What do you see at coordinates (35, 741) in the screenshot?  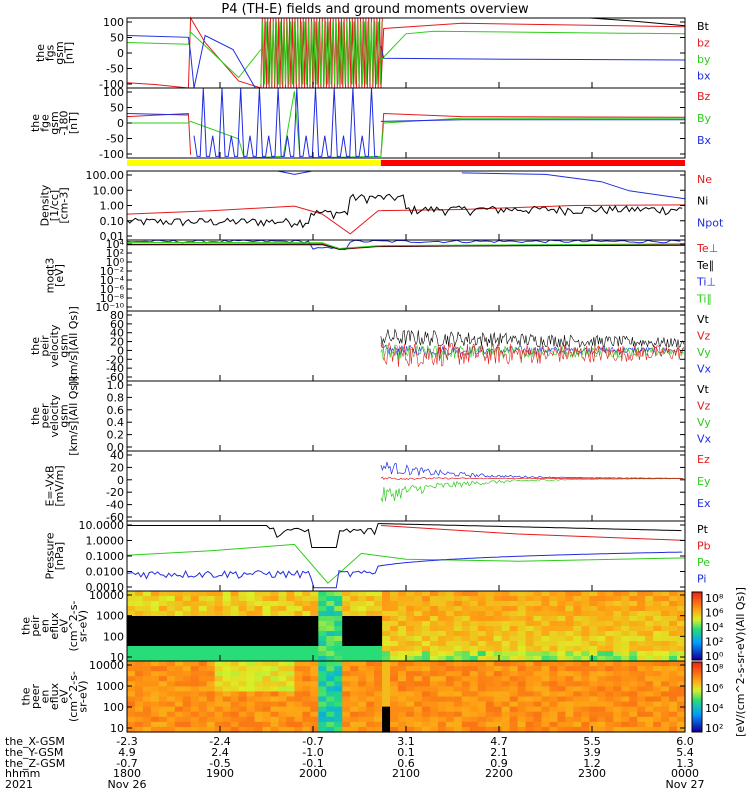 I see `footer-label: the_X-GSM` at bounding box center [35, 741].